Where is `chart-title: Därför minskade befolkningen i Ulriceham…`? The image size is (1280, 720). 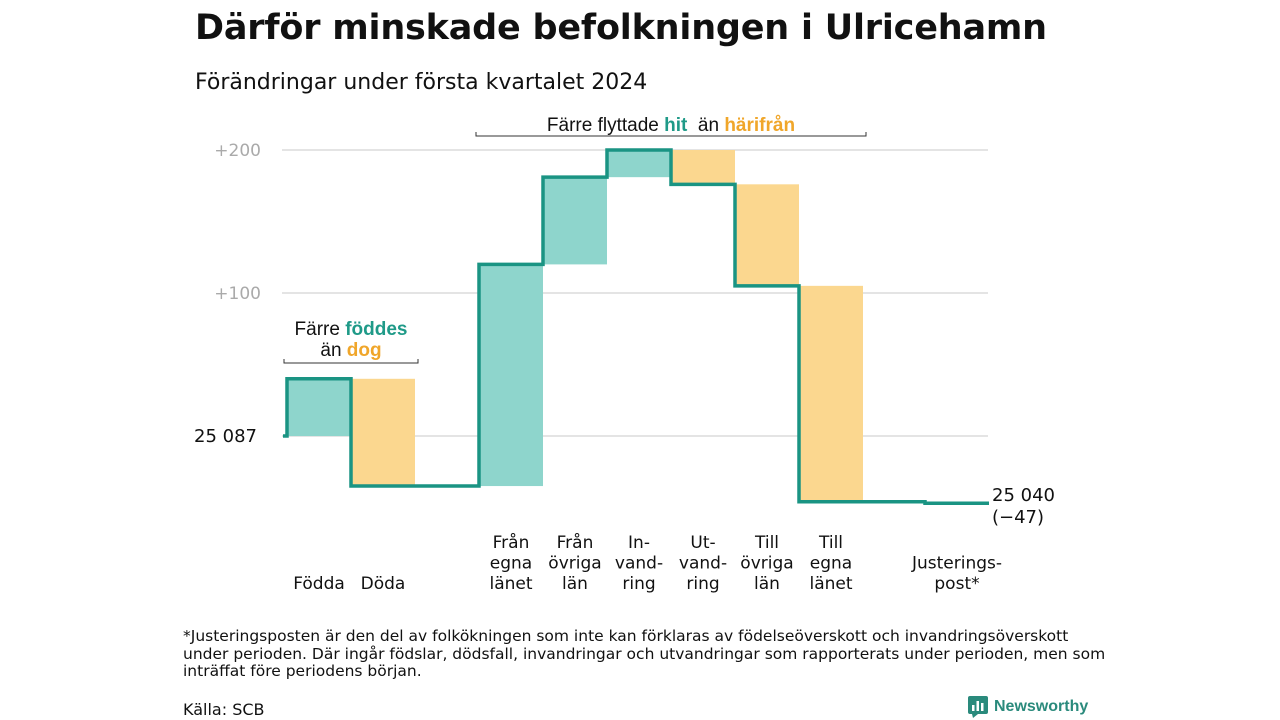
chart-title: Därför minskade befolkningen i Ulriceham… is located at coordinates (621, 28).